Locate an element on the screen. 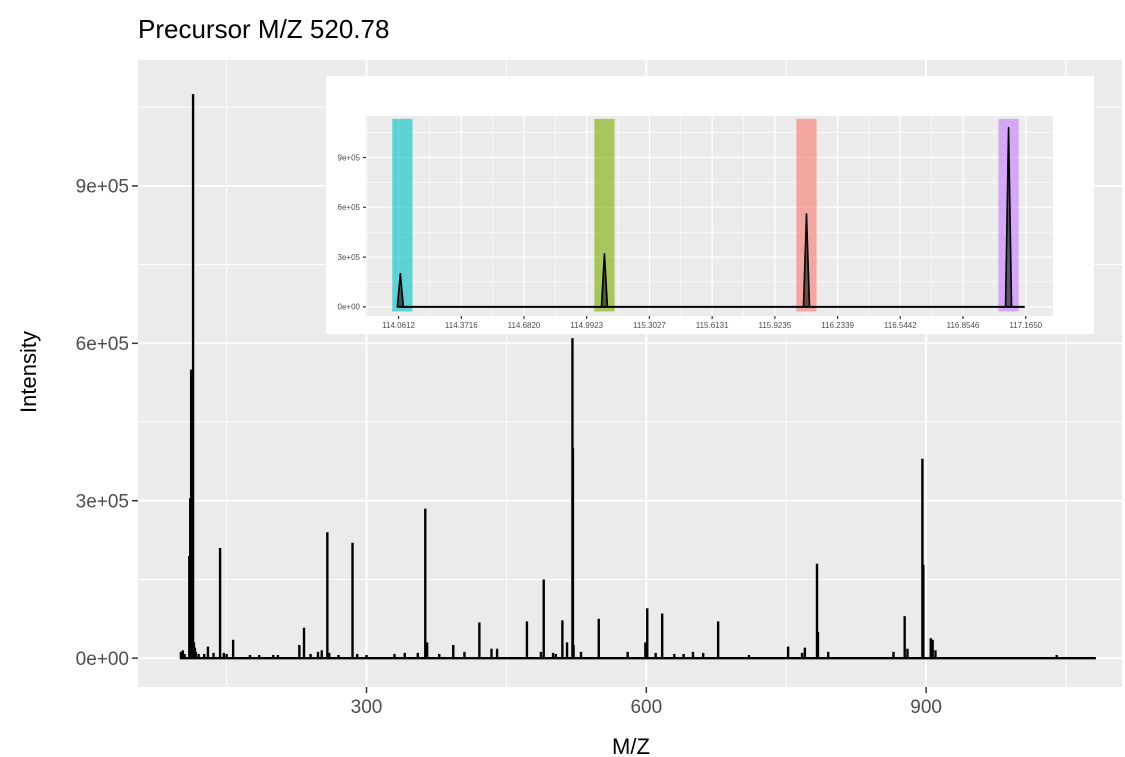 The image size is (1125, 757). y-axis-label: Intensity is located at coordinates (28, 372).